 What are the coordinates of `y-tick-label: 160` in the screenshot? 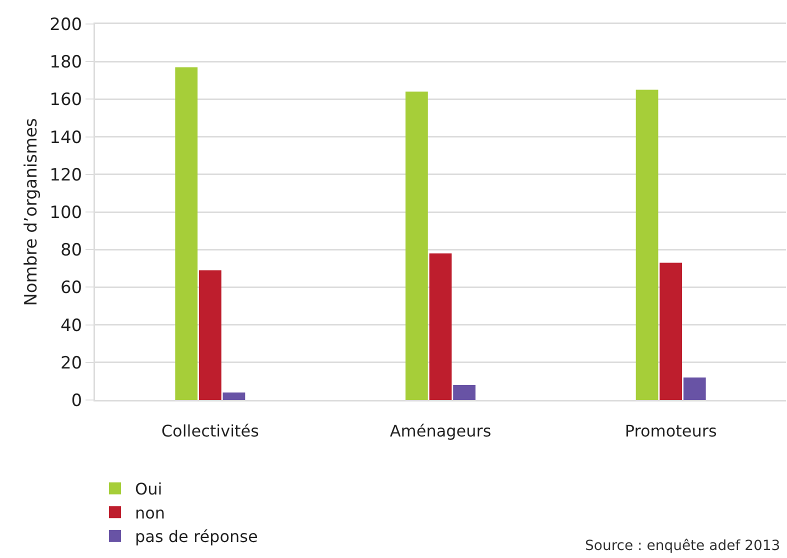 It's located at (66, 100).